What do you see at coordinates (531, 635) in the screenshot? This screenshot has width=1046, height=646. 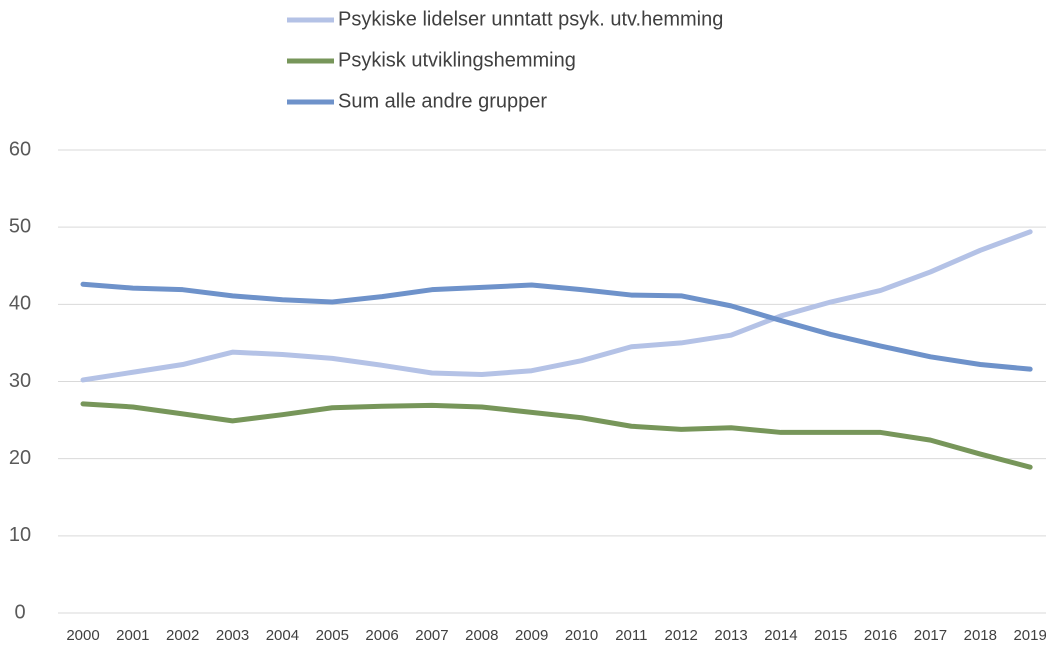 I see `x-tick-label: 2009` at bounding box center [531, 635].